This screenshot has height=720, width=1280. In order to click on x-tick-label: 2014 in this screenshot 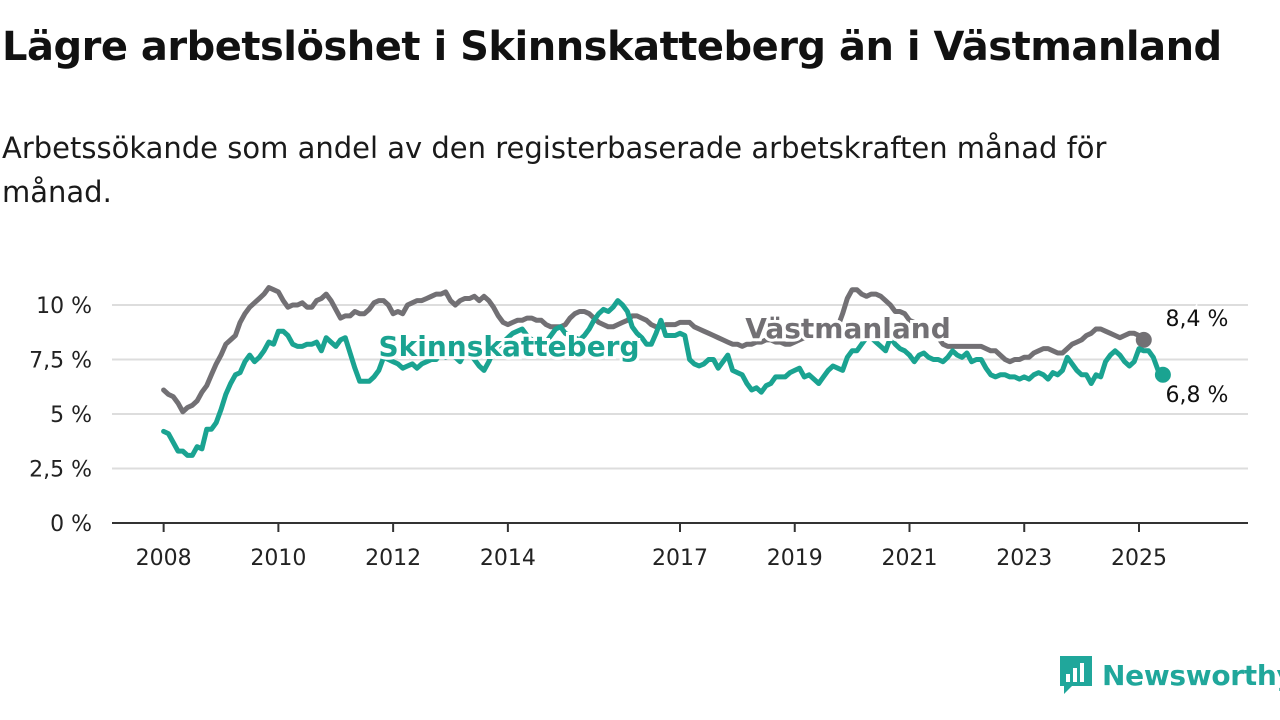, I will do `click(508, 558)`.